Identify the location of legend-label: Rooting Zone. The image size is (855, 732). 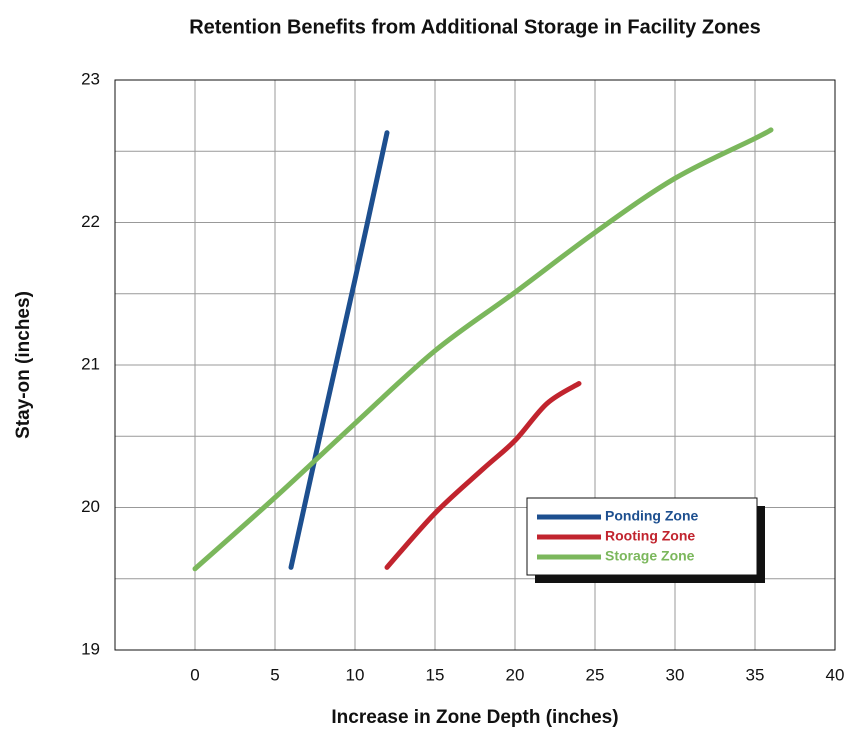
(650, 536).